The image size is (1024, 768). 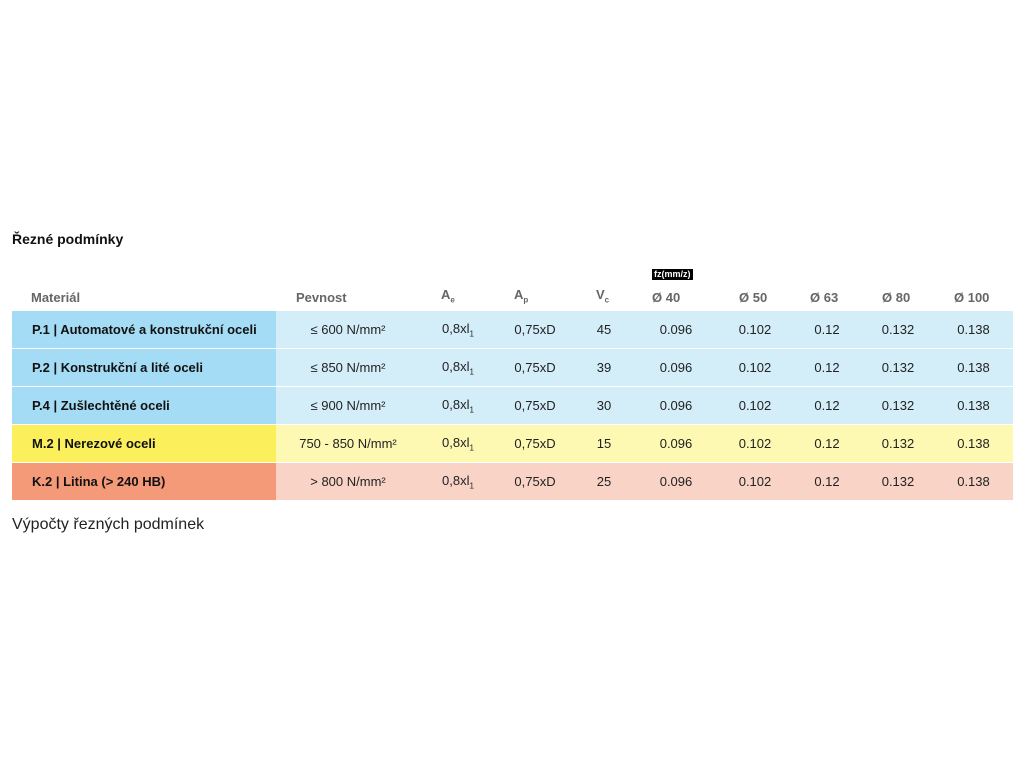 I want to click on fz-label: fz(mm/z), so click(x=672, y=274).